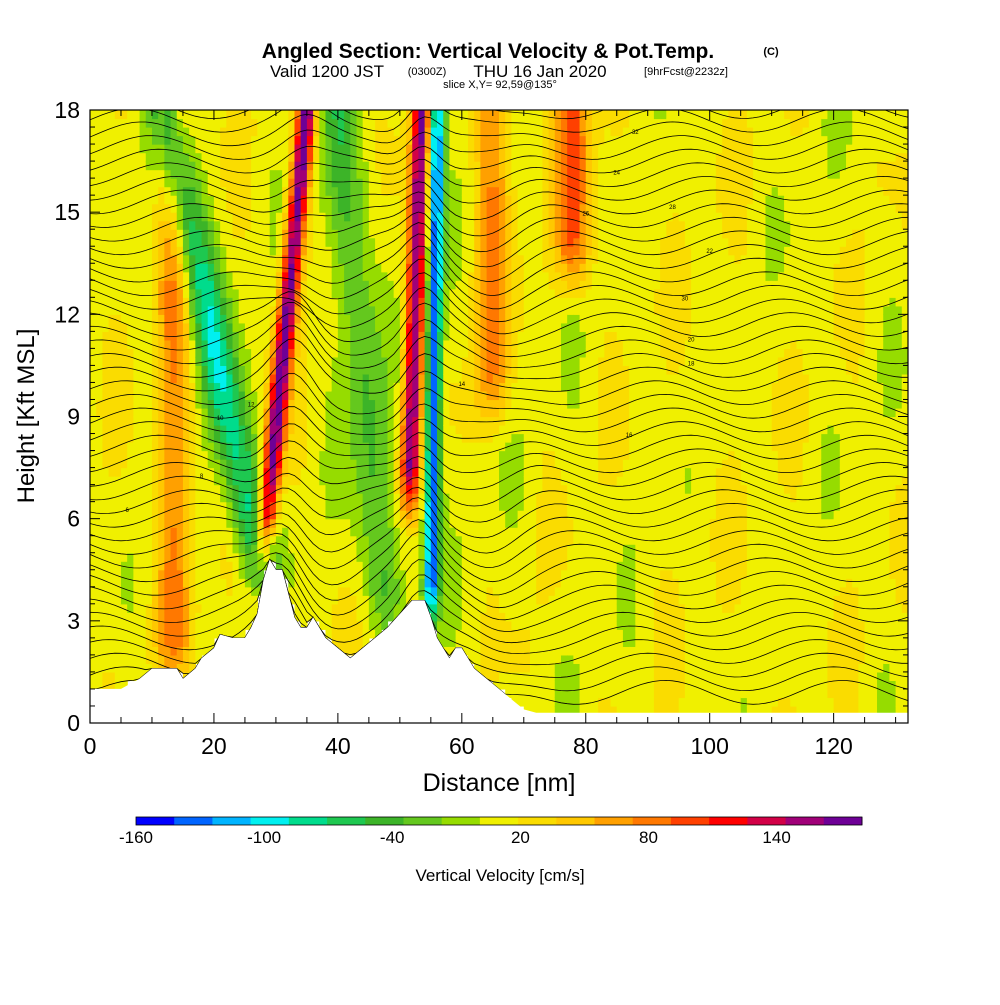 This screenshot has width=1000, height=1005. Describe the element at coordinates (686, 72) in the screenshot. I see `subtitle-forecast: [9hrFcst@2232z]` at that location.